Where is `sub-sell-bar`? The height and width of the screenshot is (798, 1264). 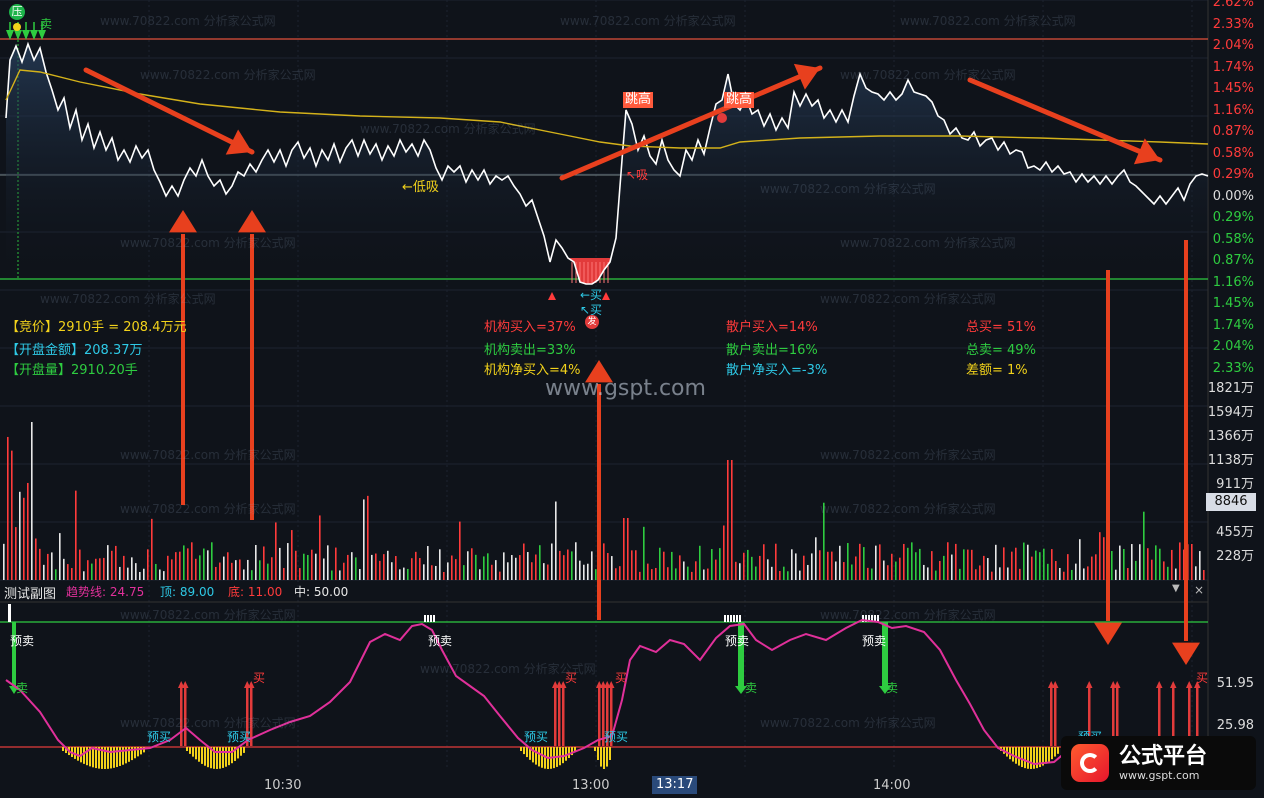 sub-sell-bar is located at coordinates (15, 654).